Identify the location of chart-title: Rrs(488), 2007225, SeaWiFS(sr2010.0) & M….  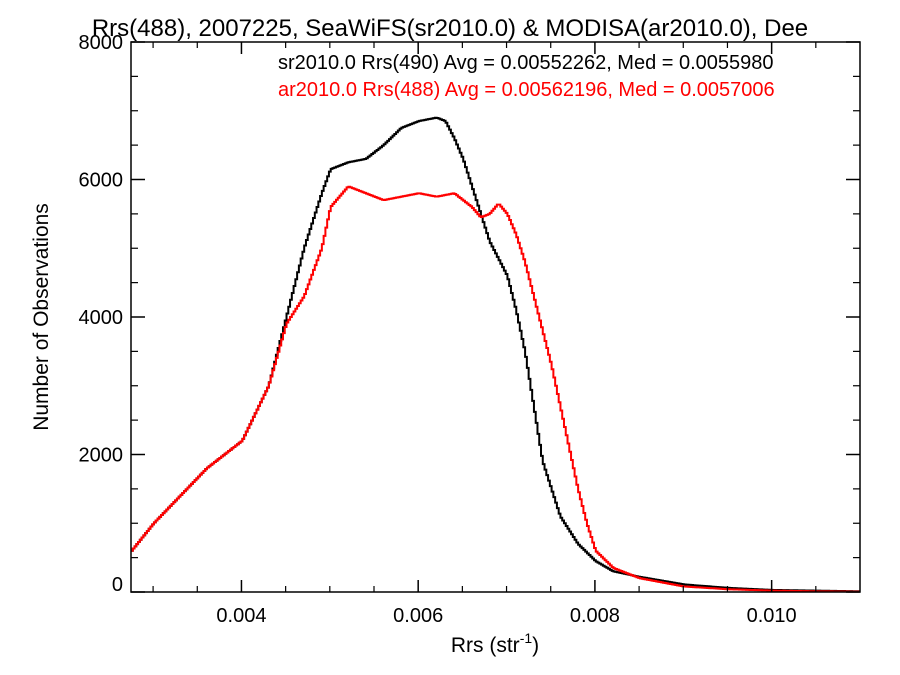
(450, 28).